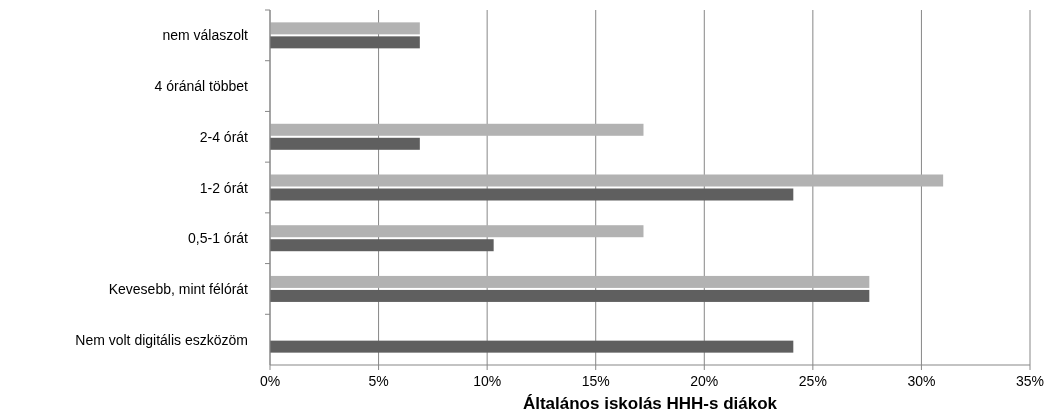  What do you see at coordinates (650, 403) in the screenshot?
I see `x-axis-title: Általános iskolás HHH-s diákok` at bounding box center [650, 403].